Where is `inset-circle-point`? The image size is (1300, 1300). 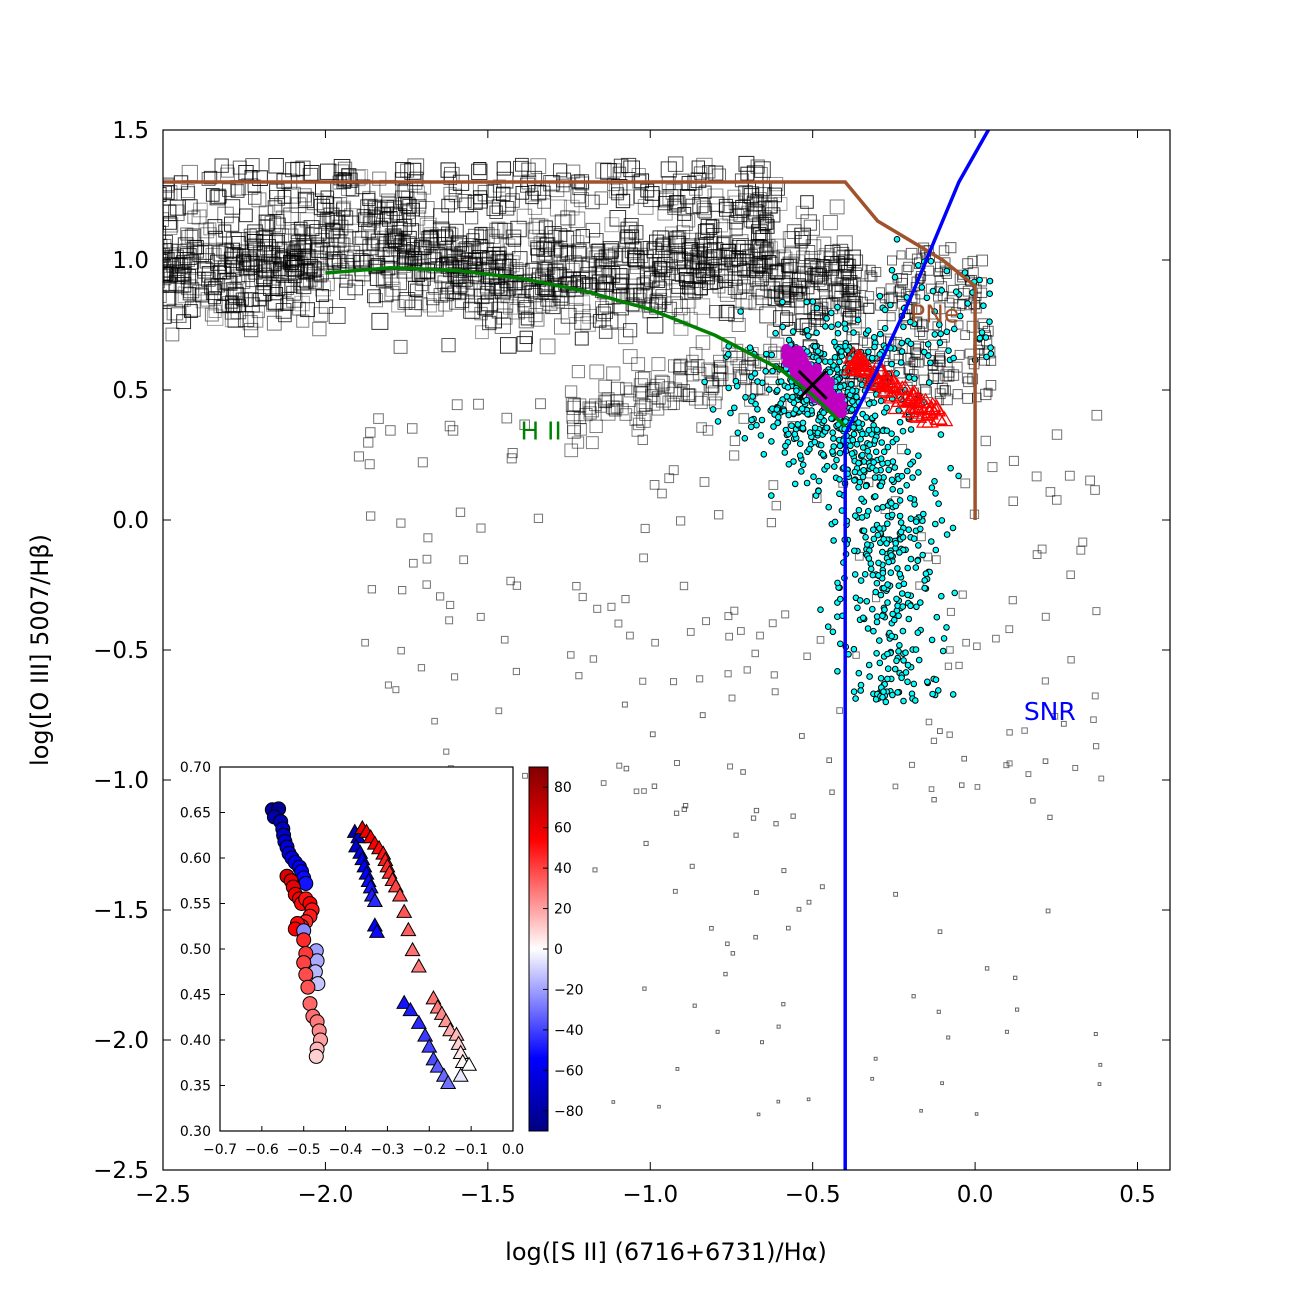 inset-circle-point is located at coordinates (308, 987).